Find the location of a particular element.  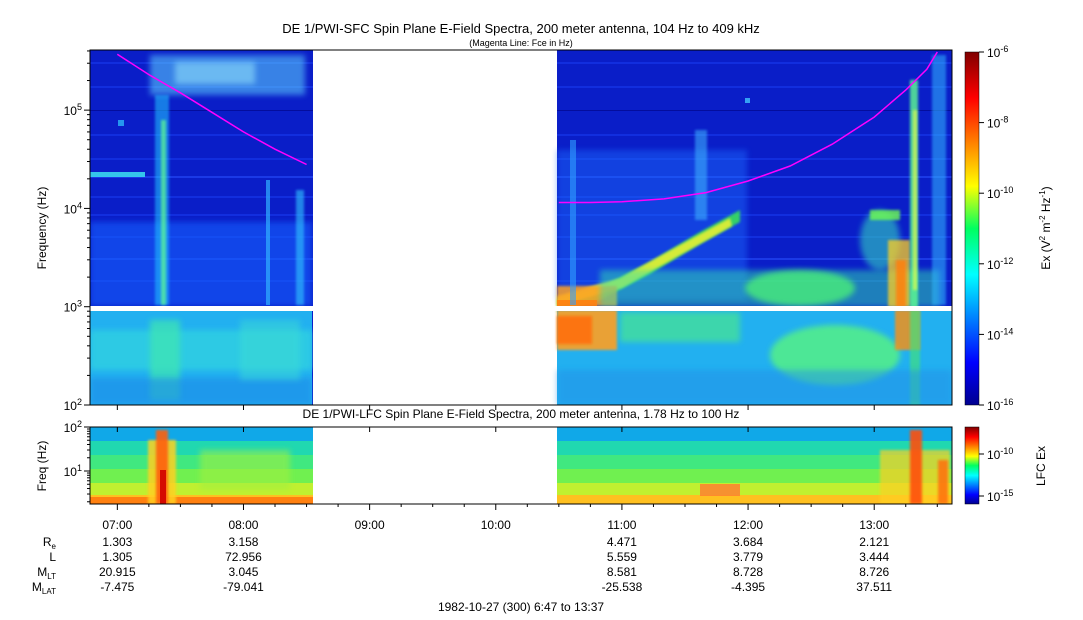

ephemeris-label-3: MLAT is located at coordinates (44, 588).